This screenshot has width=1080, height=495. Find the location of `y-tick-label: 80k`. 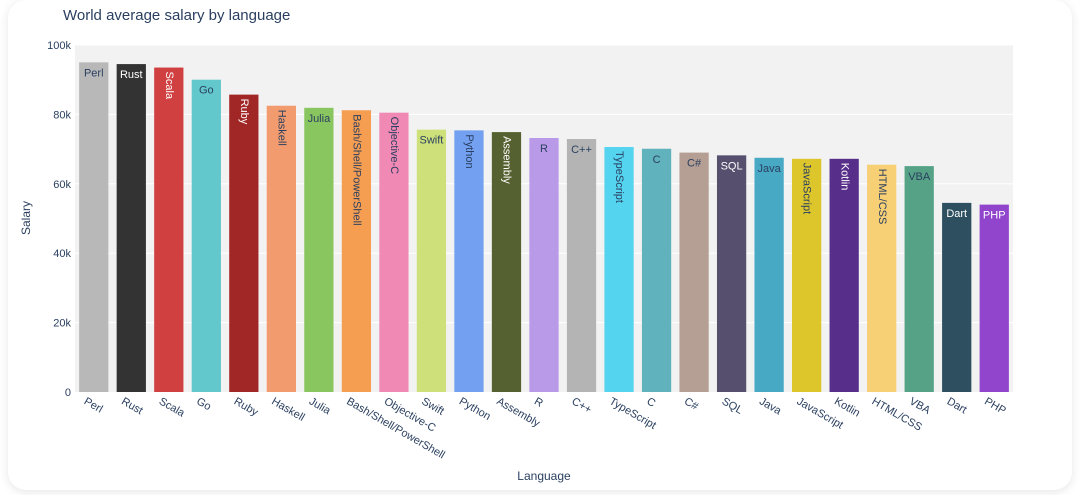

y-tick-label: 80k is located at coordinates (62, 115).